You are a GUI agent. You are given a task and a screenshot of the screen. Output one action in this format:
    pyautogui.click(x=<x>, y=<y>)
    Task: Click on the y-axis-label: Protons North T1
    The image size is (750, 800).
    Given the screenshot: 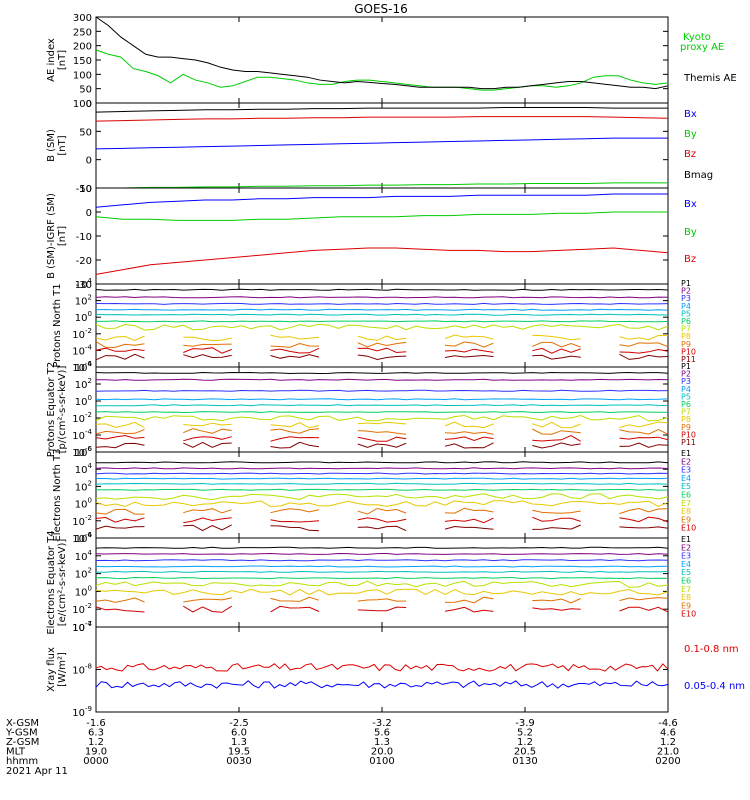 What is the action you would take?
    pyautogui.click(x=57, y=325)
    